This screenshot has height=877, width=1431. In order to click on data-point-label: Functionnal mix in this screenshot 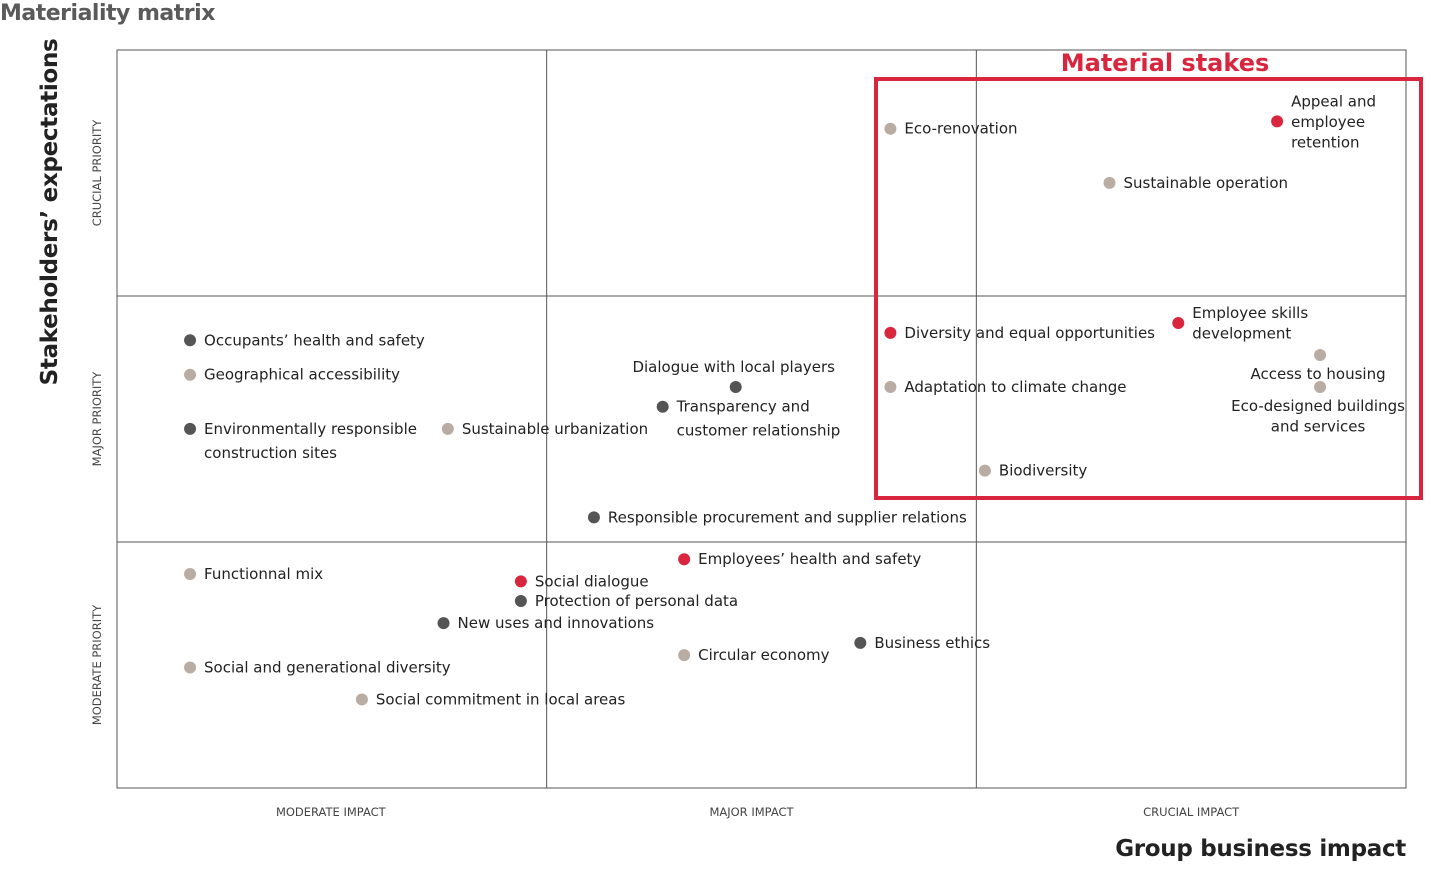, I will do `click(263, 574)`.